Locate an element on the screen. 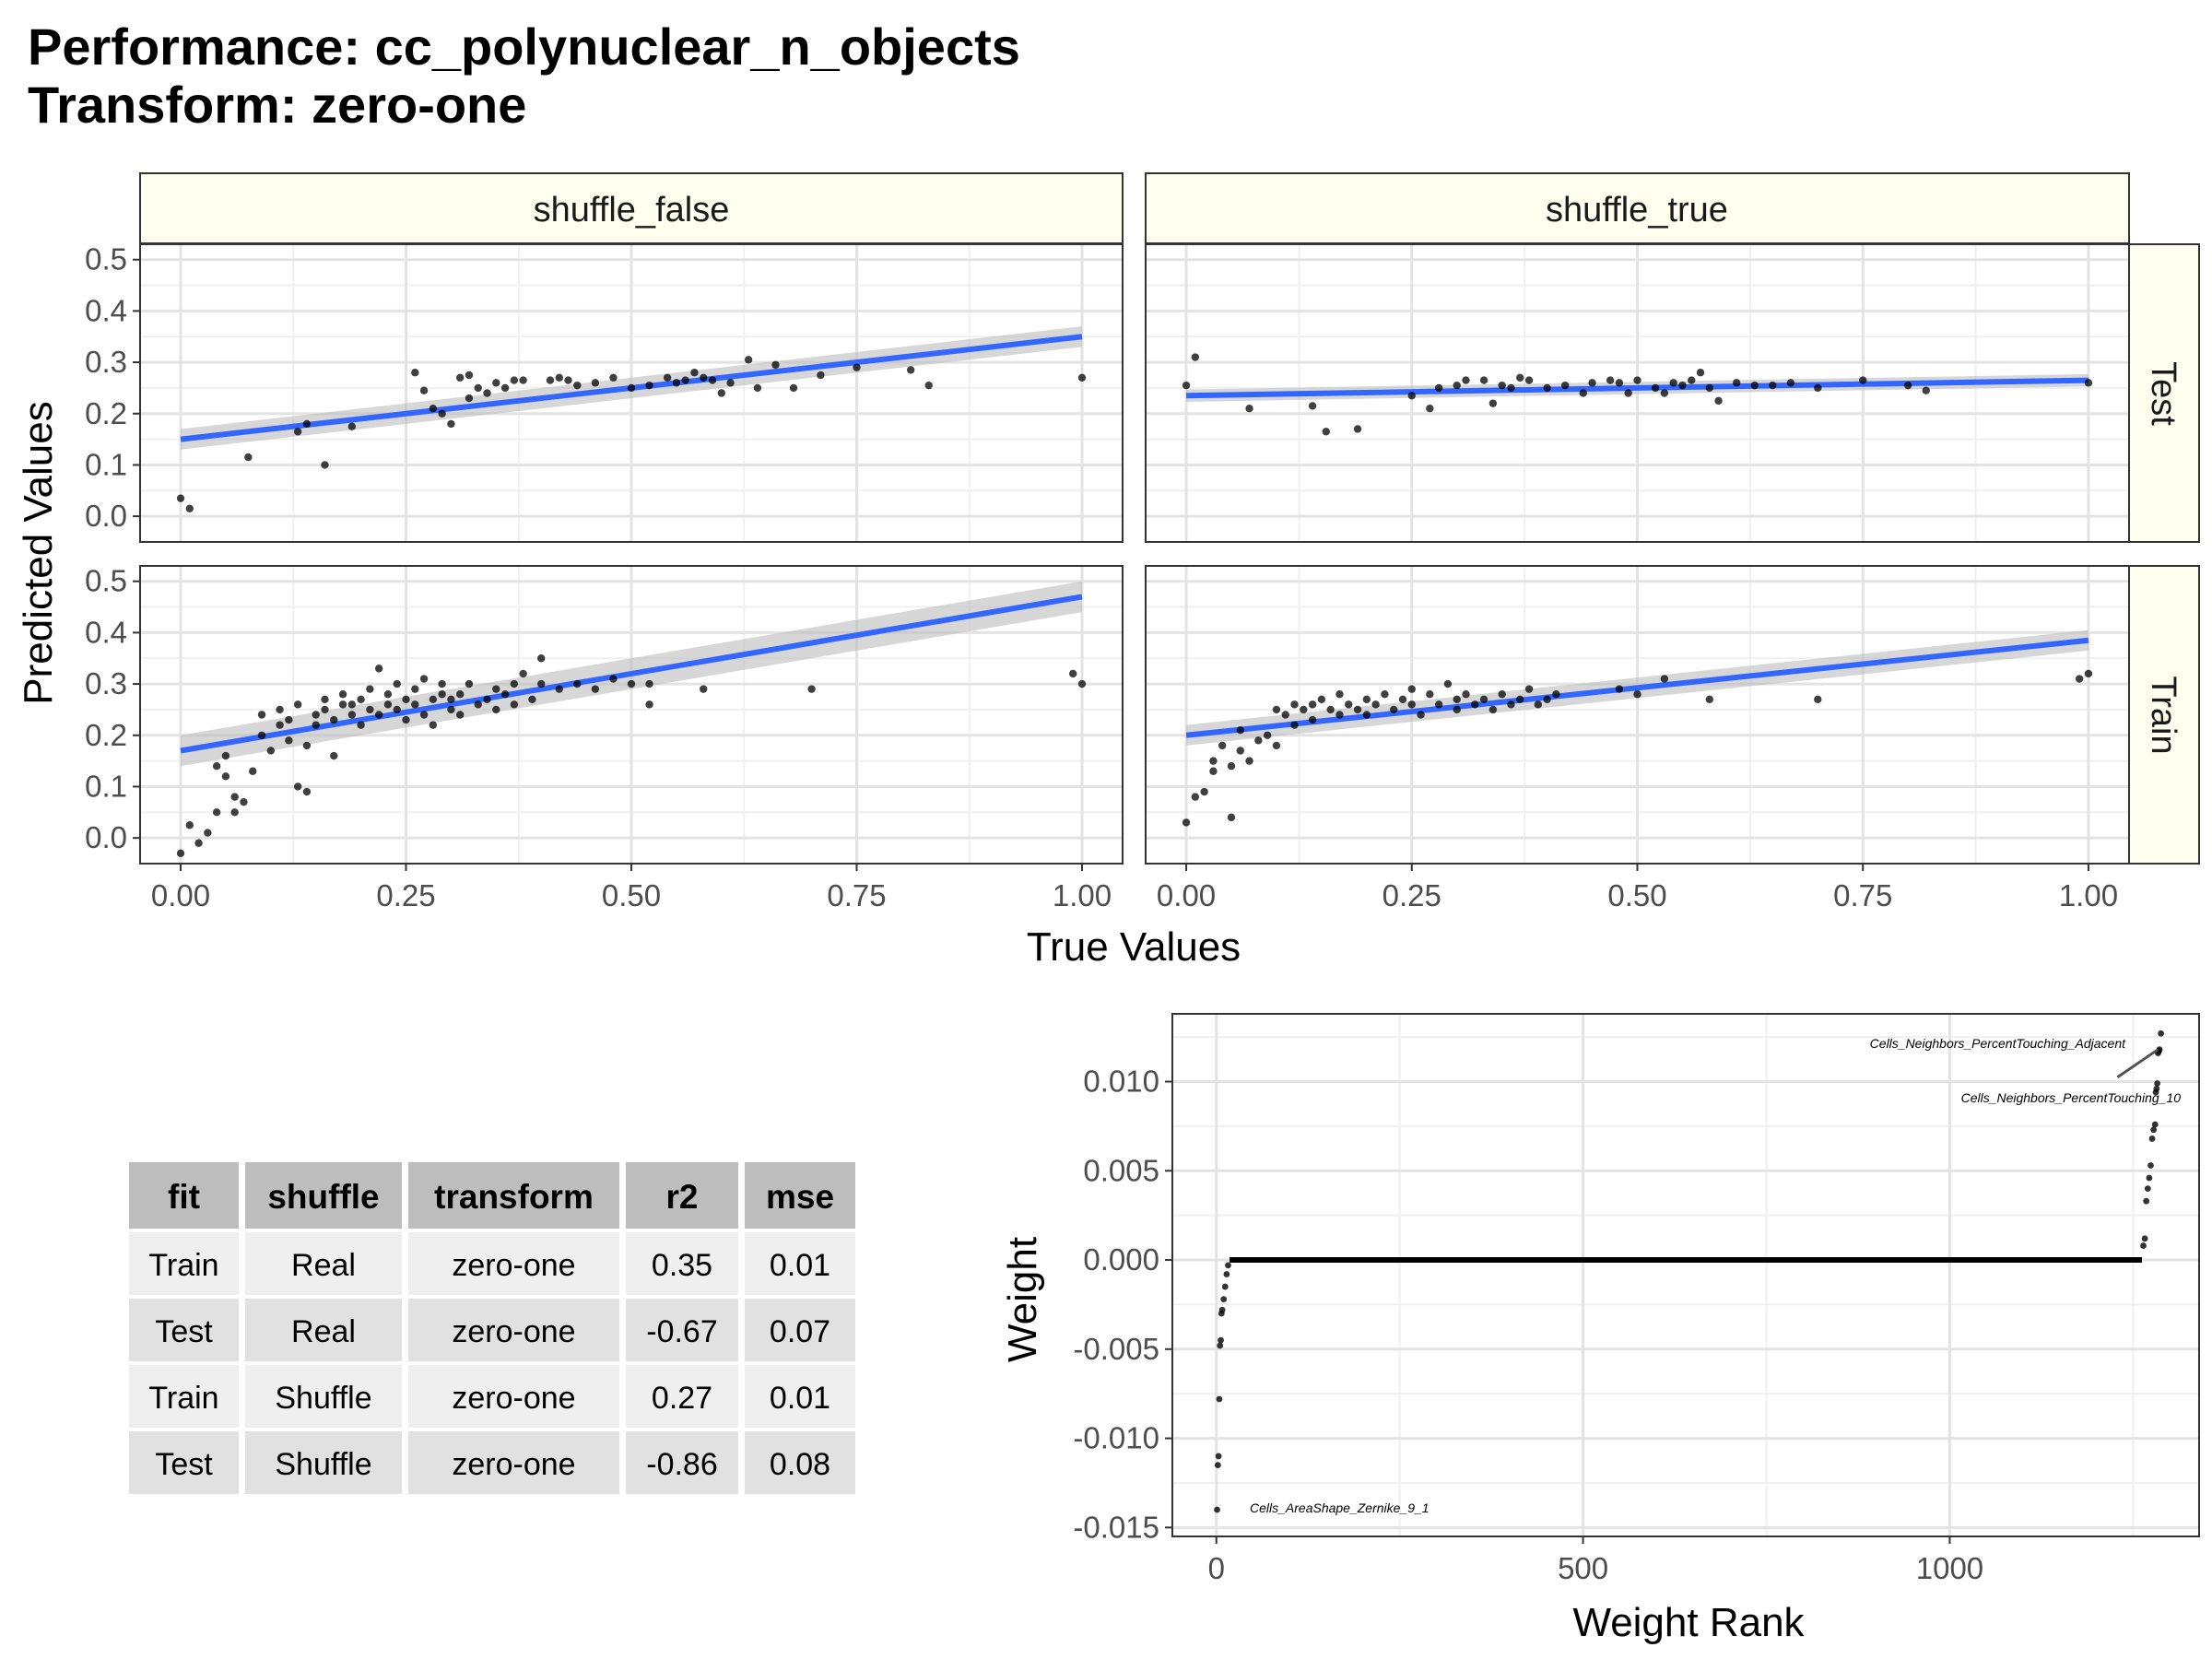  table-cell-value: Shuffle is located at coordinates (323, 1398).